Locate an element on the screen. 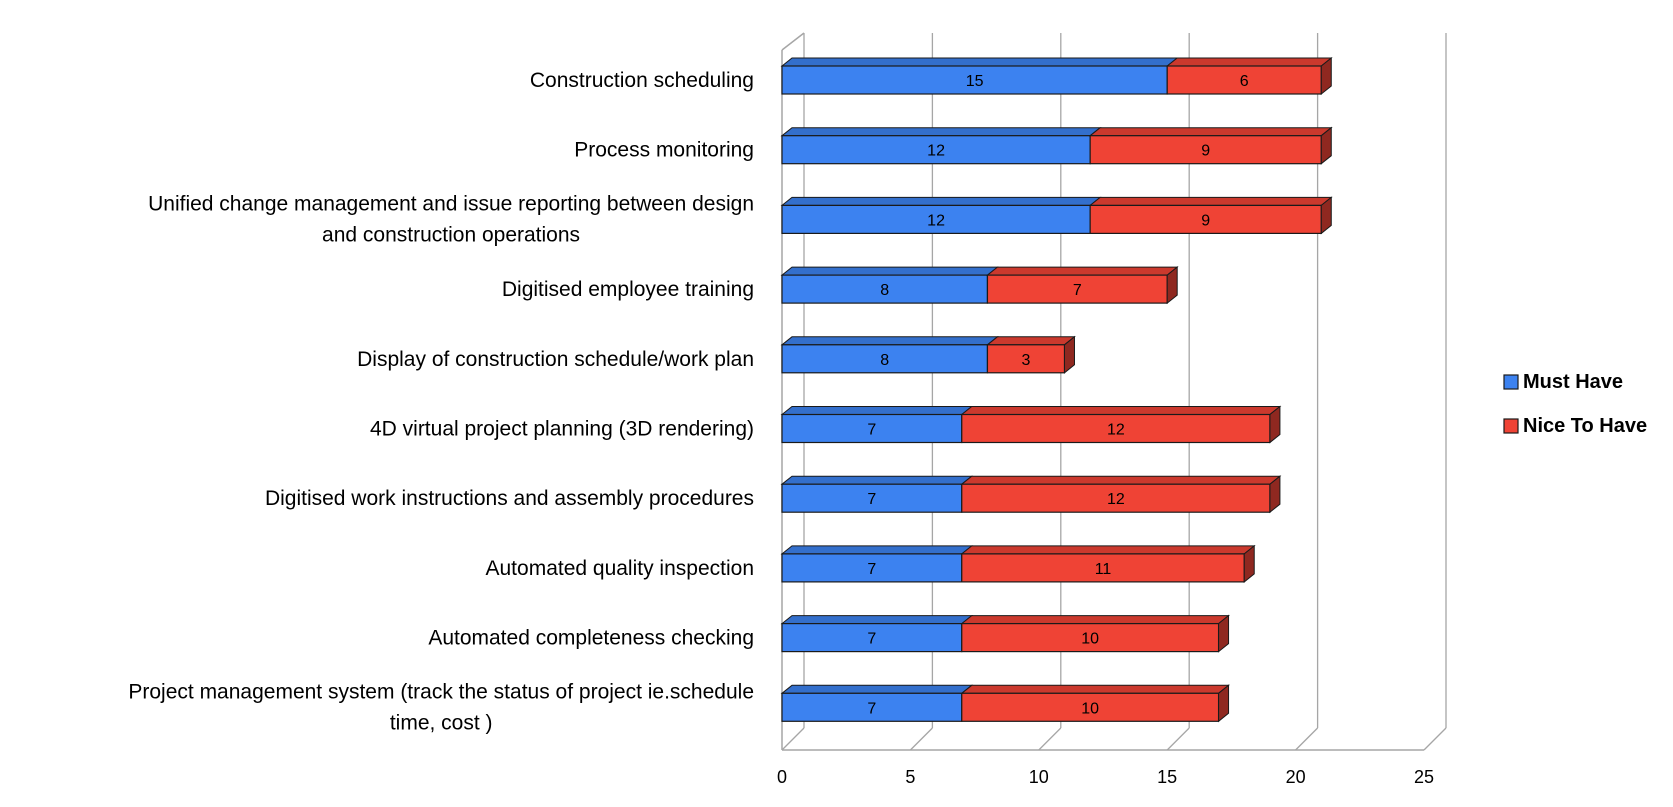  data-label: 3 is located at coordinates (1026, 360).